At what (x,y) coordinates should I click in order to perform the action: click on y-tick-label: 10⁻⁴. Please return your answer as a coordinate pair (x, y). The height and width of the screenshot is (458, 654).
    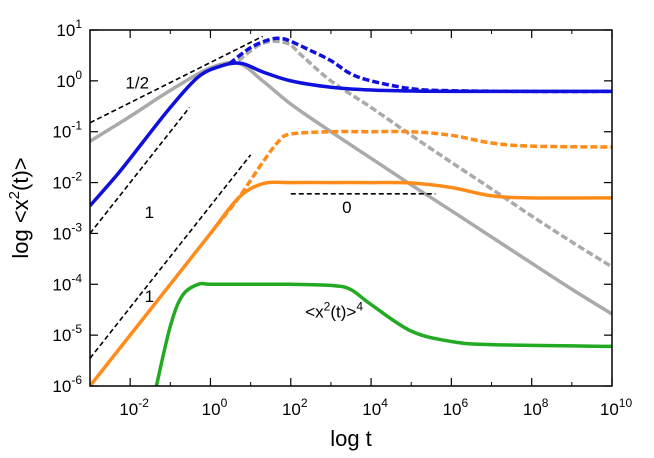
    Looking at the image, I should click on (67, 282).